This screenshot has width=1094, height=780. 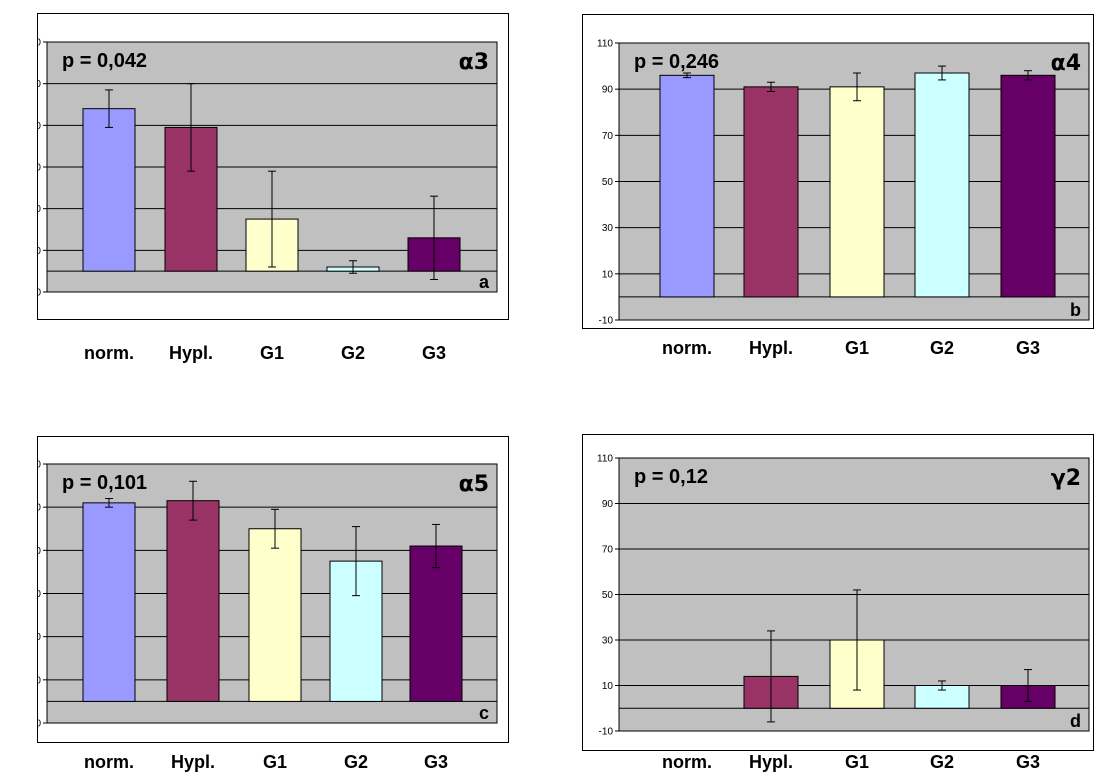 What do you see at coordinates (942, 185) in the screenshot?
I see `bar-g2` at bounding box center [942, 185].